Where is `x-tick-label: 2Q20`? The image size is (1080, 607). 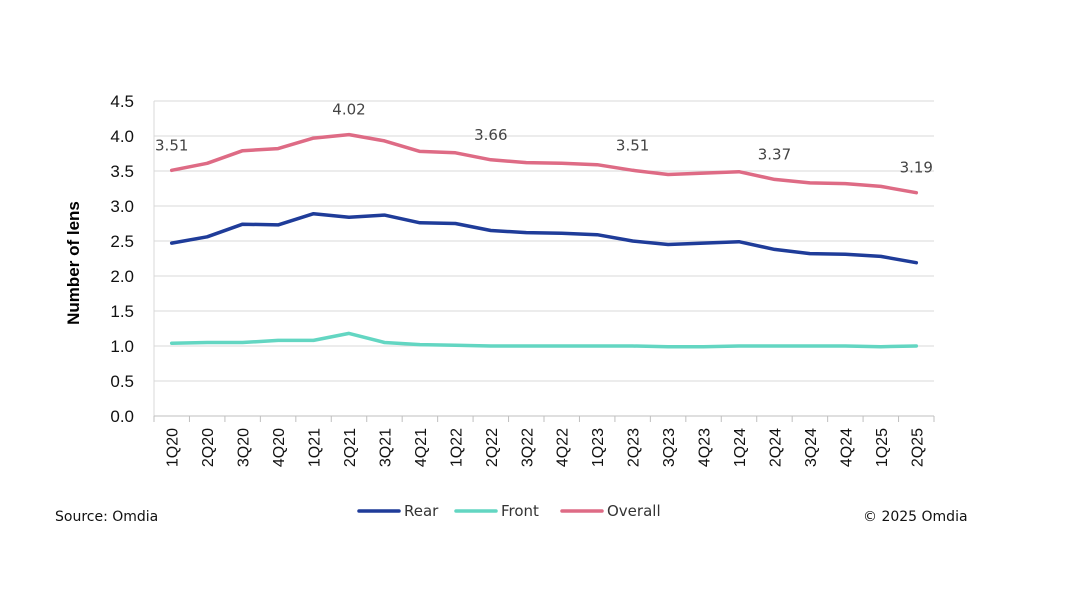 x-tick-label: 2Q20 is located at coordinates (208, 447).